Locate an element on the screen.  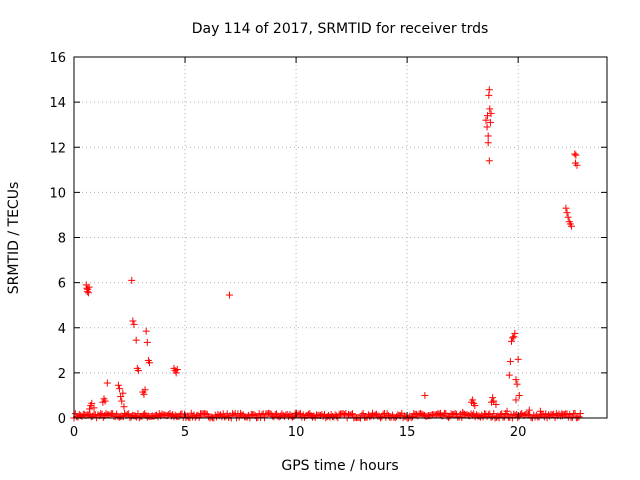
y-tick-label: 14 is located at coordinates (57, 103).